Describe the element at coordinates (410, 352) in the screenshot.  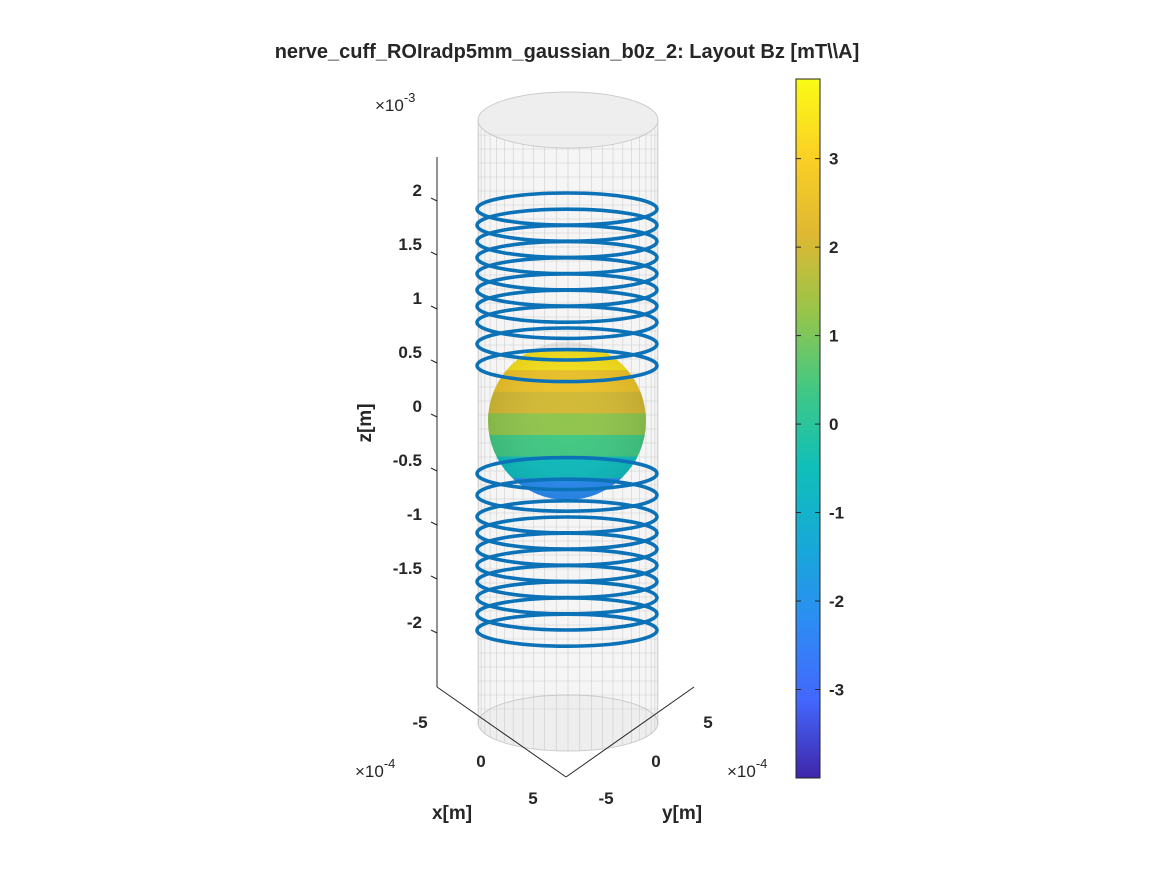
I see `z-tick-label: 0.5` at that location.